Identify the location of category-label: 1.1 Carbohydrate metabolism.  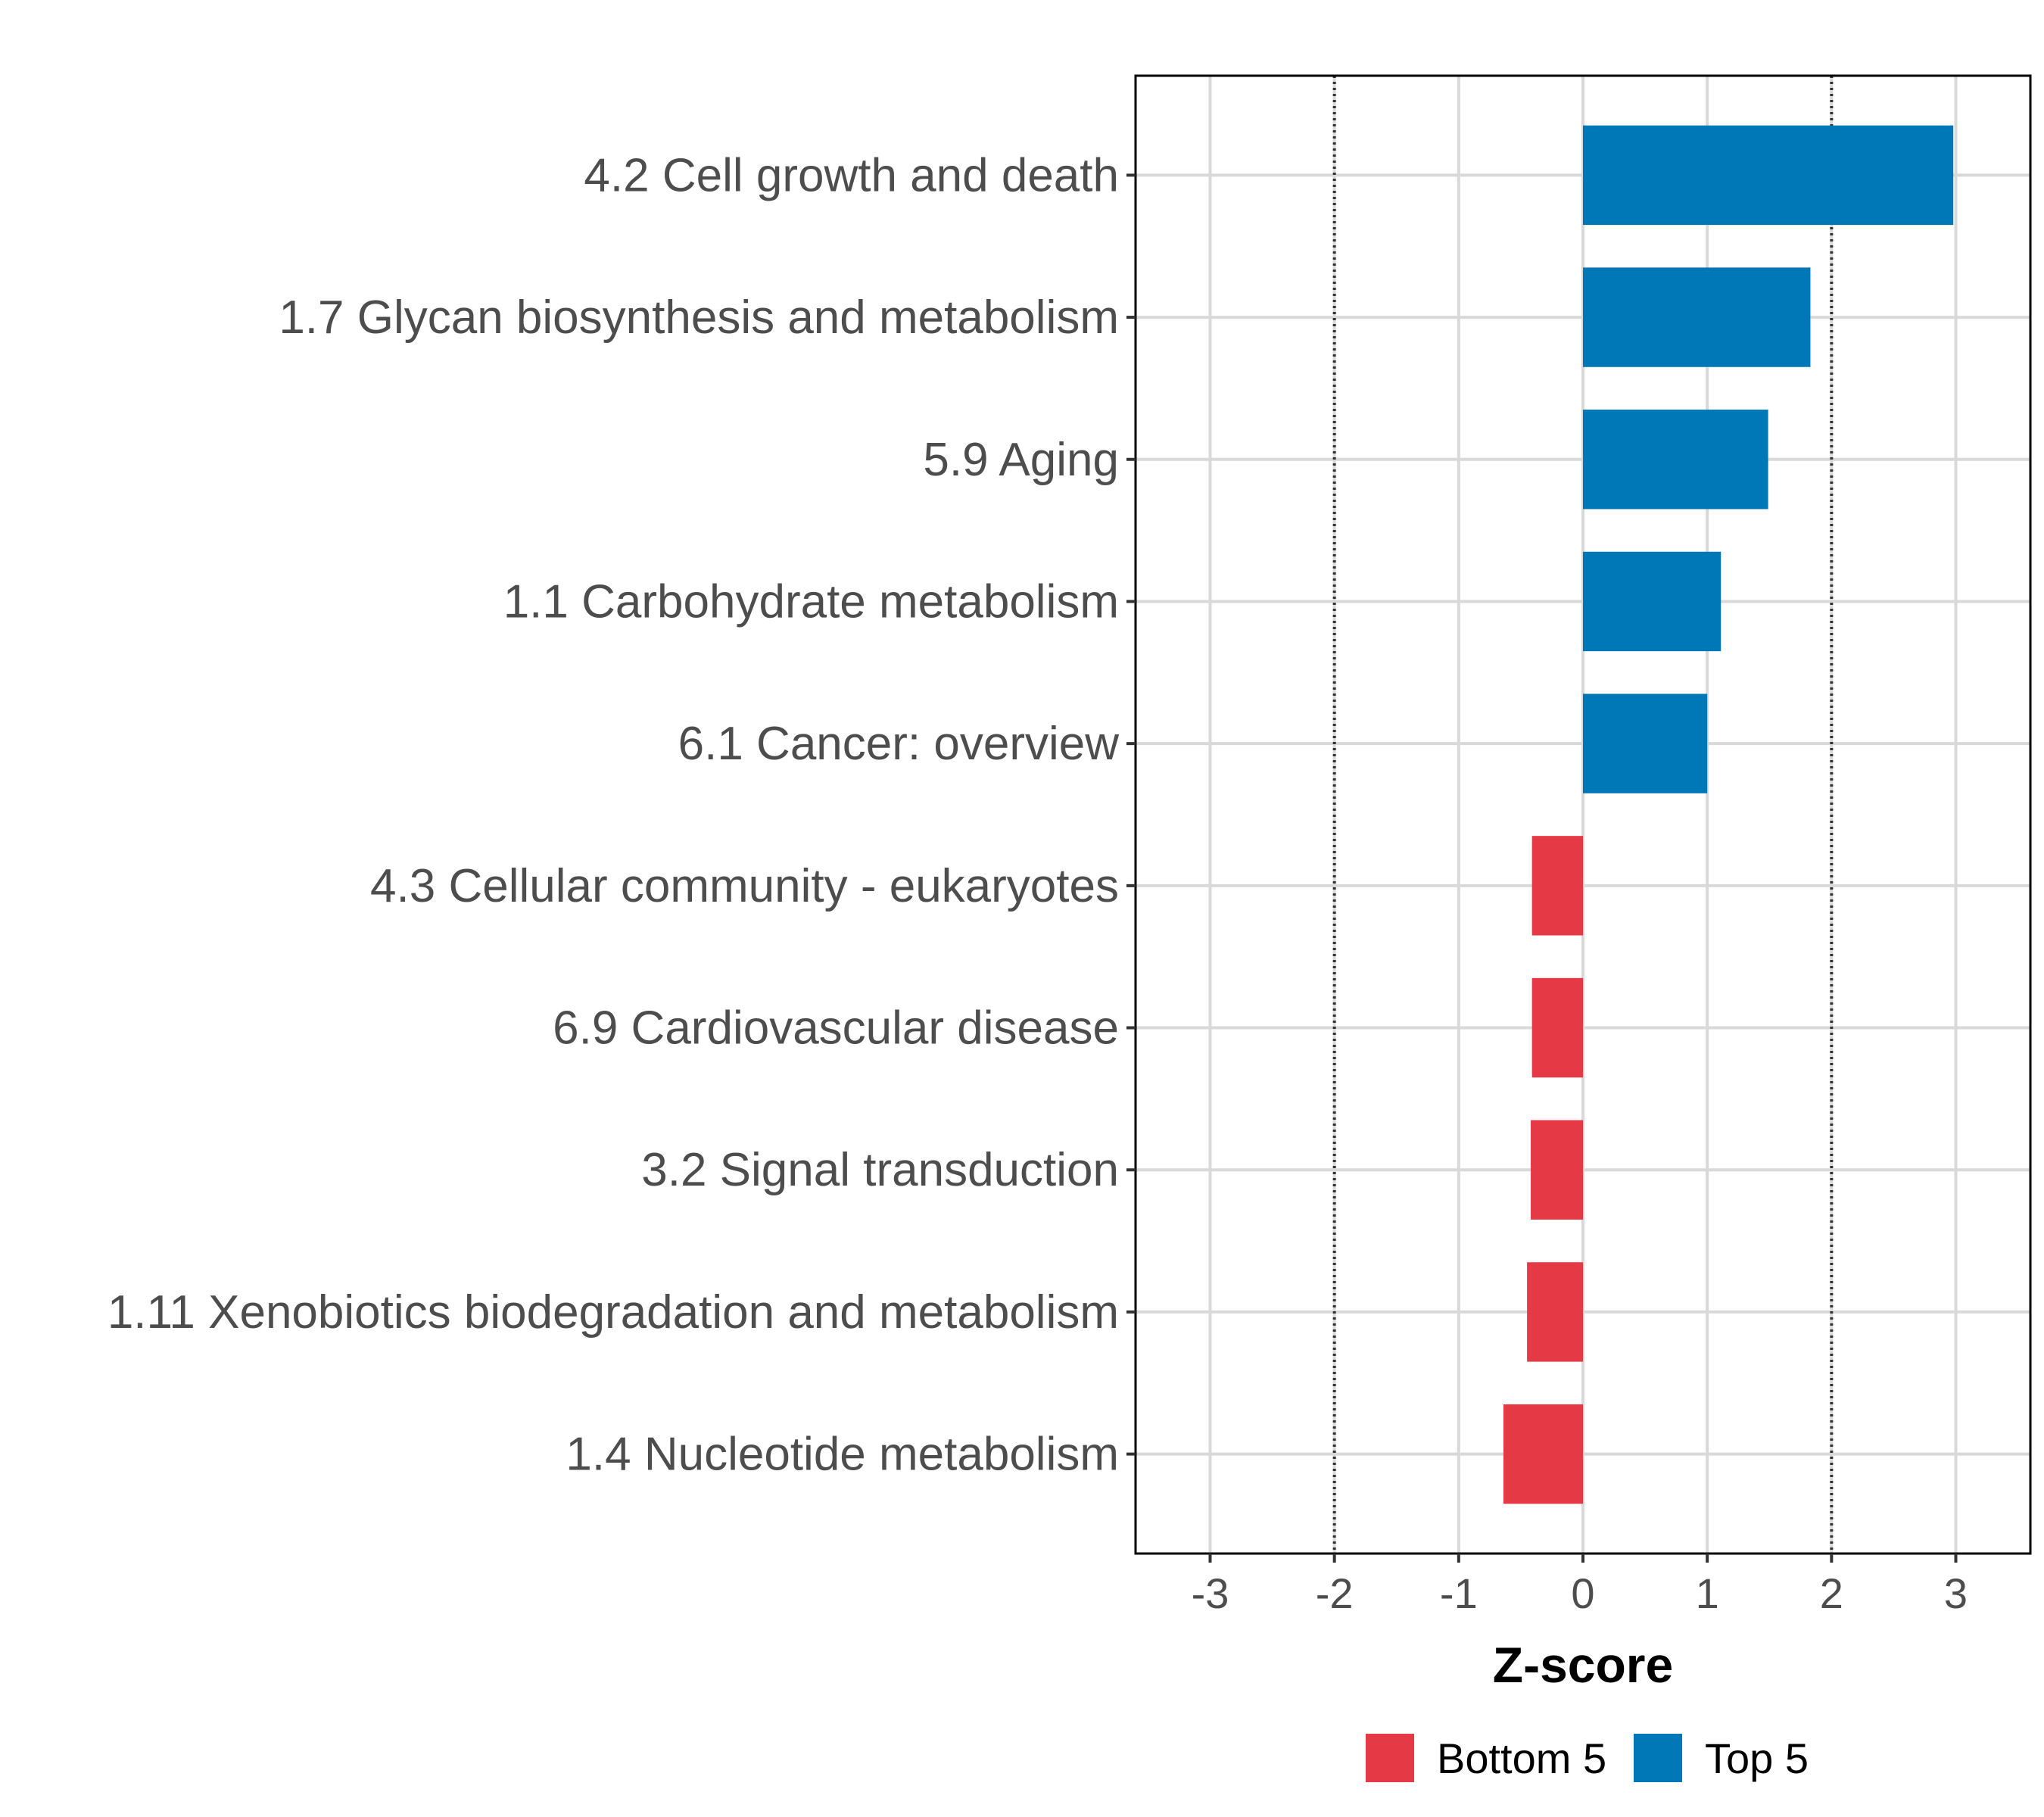
(811, 601).